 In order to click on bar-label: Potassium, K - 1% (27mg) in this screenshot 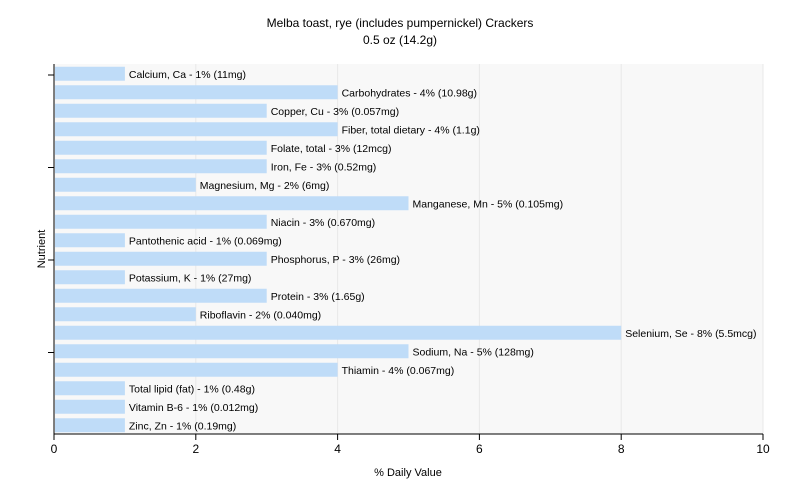, I will do `click(190, 278)`.